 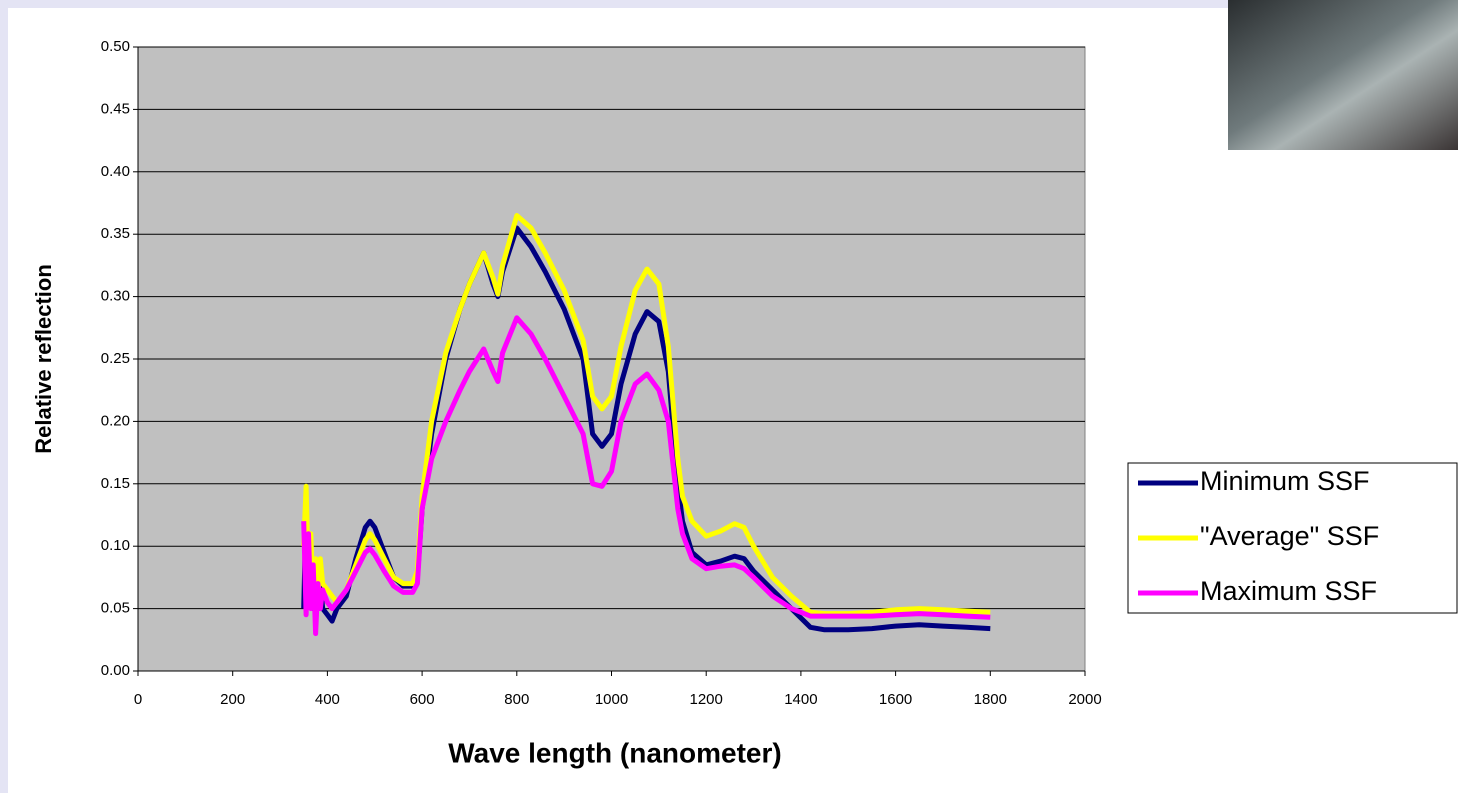 What do you see at coordinates (138, 699) in the screenshot?
I see `x-tick-label: 0` at bounding box center [138, 699].